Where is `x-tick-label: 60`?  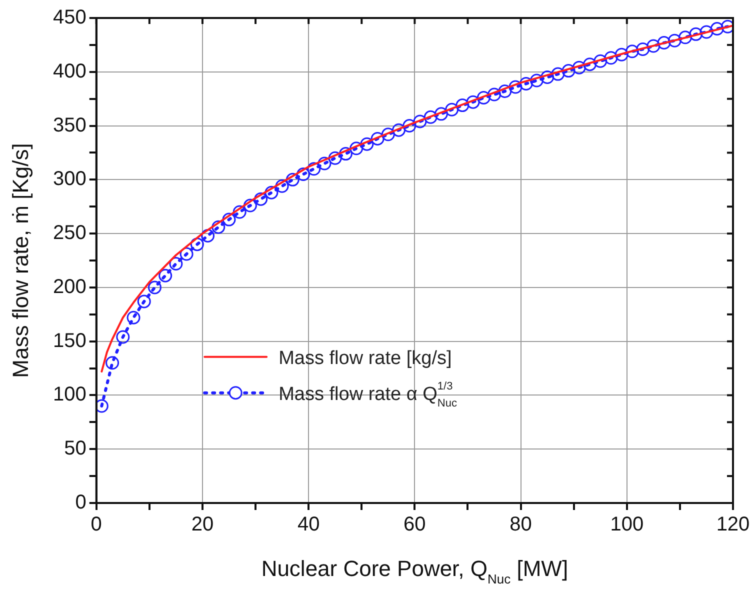 x-tick-label: 60 is located at coordinates (415, 525).